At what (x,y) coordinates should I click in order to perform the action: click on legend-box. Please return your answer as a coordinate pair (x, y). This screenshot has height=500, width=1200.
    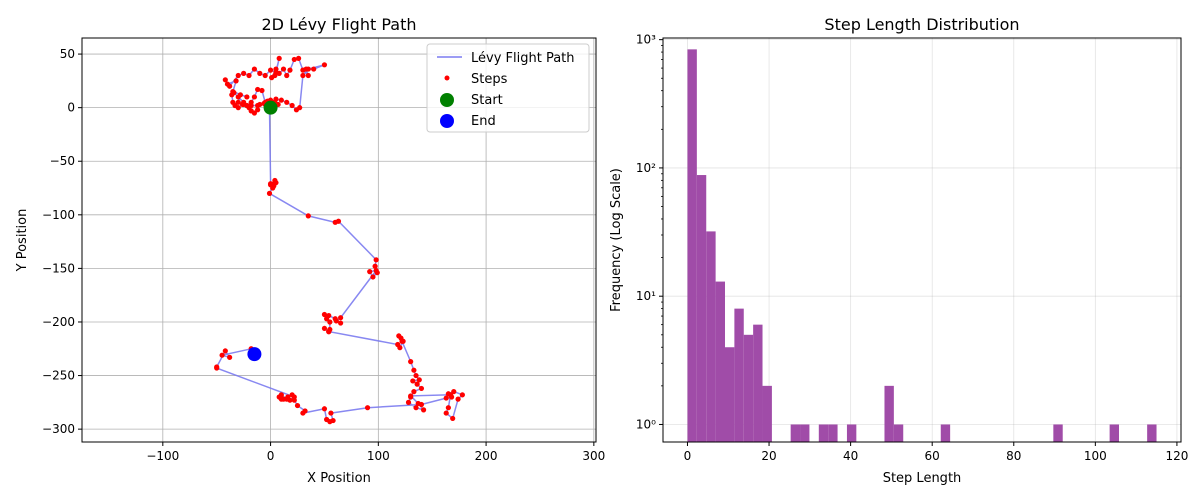
    Looking at the image, I should click on (508, 88).